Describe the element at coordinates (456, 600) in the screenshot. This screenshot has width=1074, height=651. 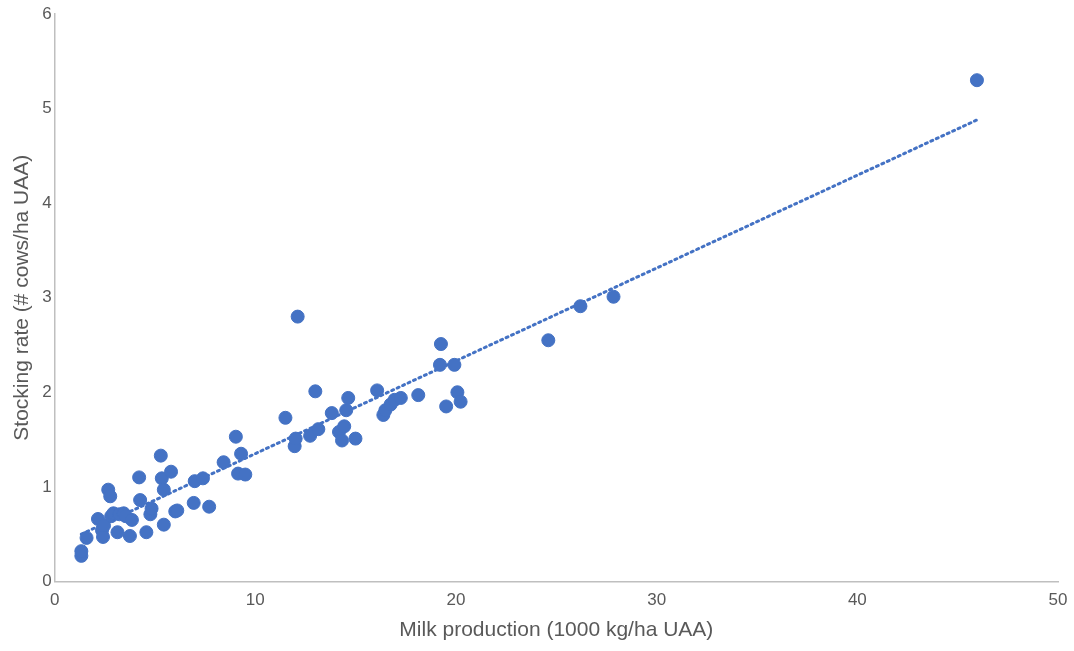
I see `x-tick-label: 20` at that location.